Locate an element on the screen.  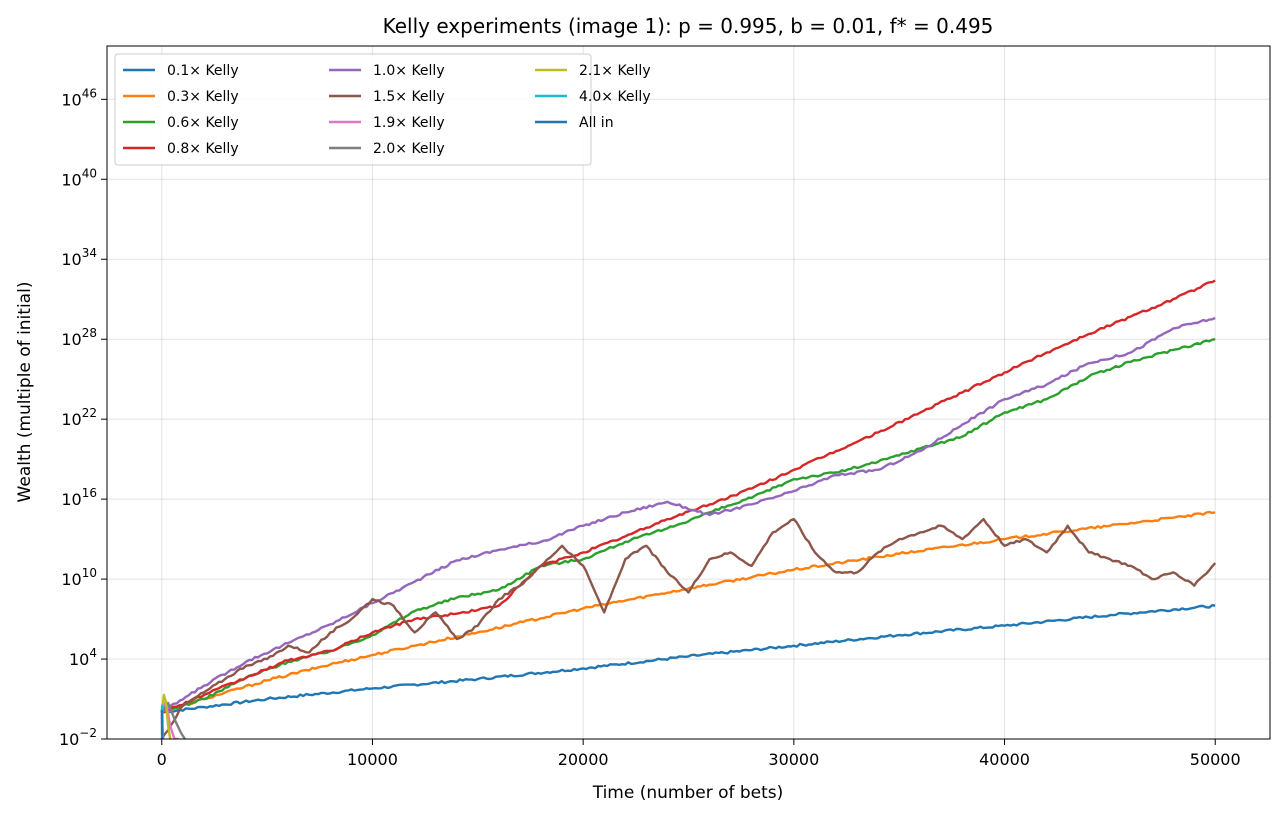
x-tick-label: 10000 is located at coordinates (372, 759).